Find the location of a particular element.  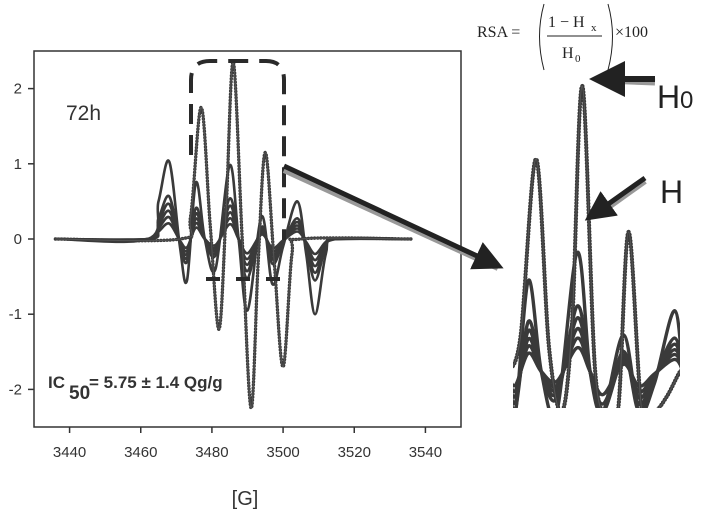

x-tick-label: 3480 is located at coordinates (211, 452).